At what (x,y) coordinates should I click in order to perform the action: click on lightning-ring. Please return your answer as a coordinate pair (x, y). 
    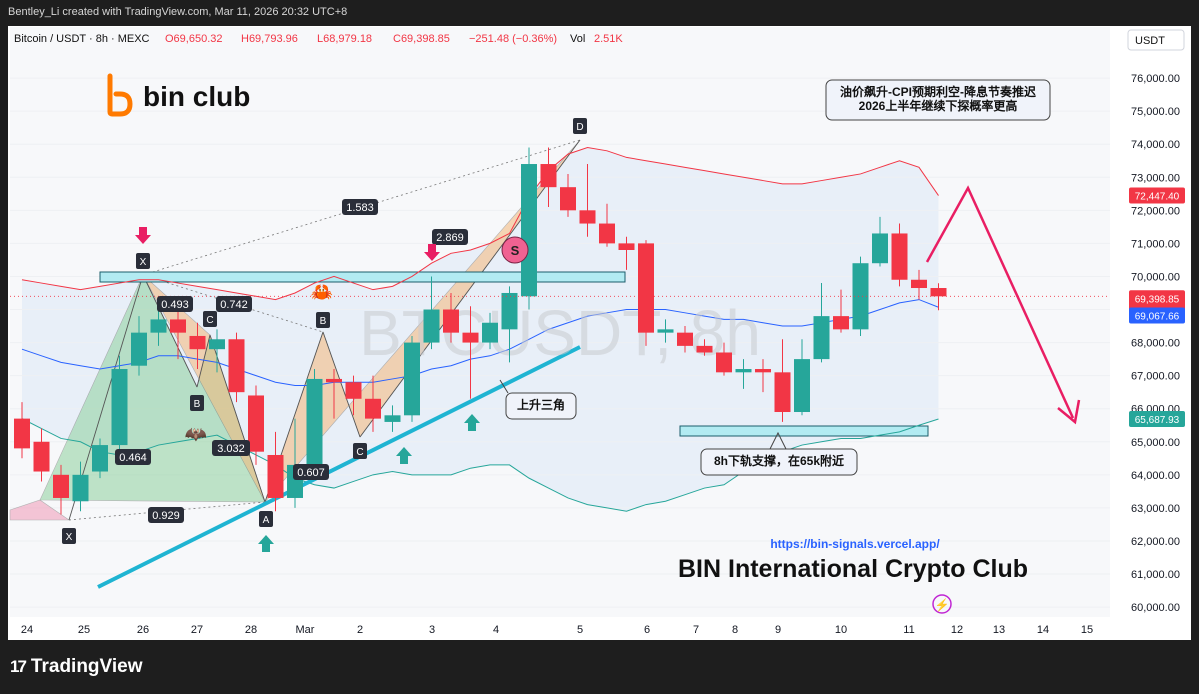
    Looking at the image, I should click on (942, 604).